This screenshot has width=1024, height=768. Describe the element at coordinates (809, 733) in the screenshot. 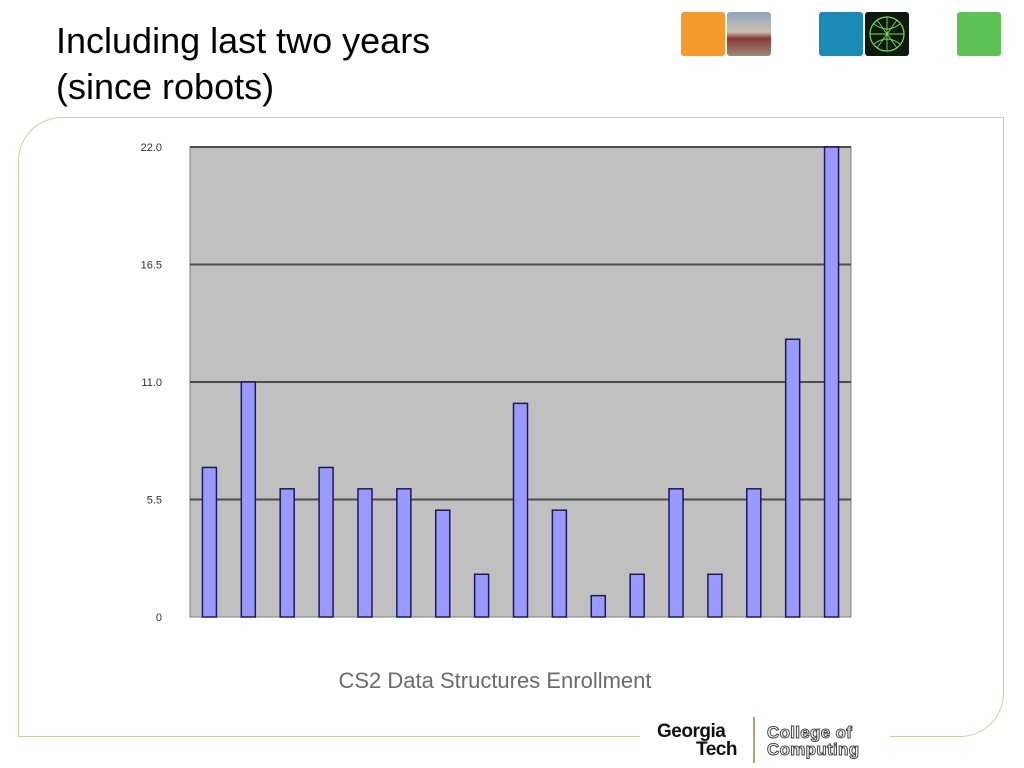

I see `logo-college-of: College of` at that location.